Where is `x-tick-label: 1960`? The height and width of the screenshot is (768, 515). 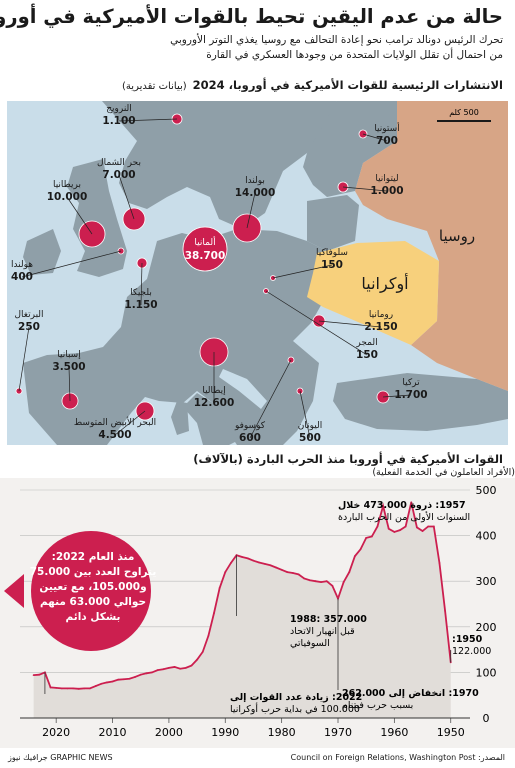 x-tick-label: 1960 is located at coordinates (394, 732).